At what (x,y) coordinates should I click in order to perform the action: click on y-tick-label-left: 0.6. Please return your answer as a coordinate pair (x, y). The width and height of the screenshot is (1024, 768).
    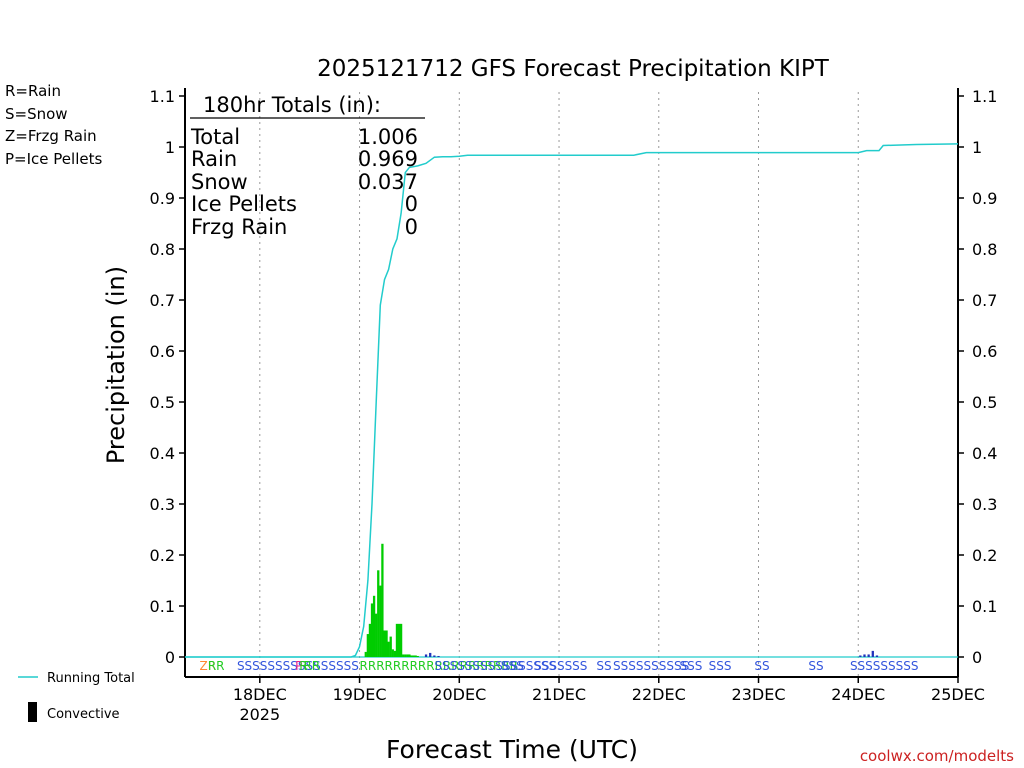
    Looking at the image, I should click on (162, 351).